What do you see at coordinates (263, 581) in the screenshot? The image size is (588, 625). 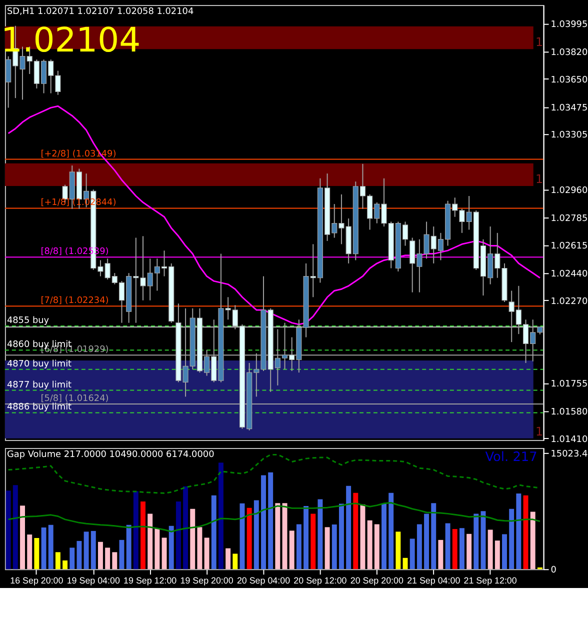 I see `x-tick-label: 20 Sep 04:00` at bounding box center [263, 581].